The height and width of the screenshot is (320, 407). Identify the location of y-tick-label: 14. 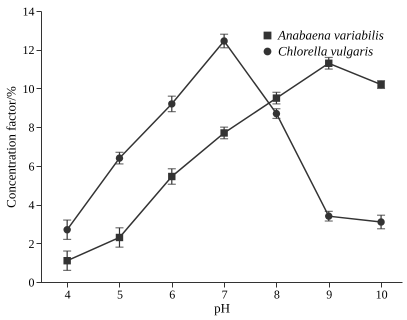
(28, 11).